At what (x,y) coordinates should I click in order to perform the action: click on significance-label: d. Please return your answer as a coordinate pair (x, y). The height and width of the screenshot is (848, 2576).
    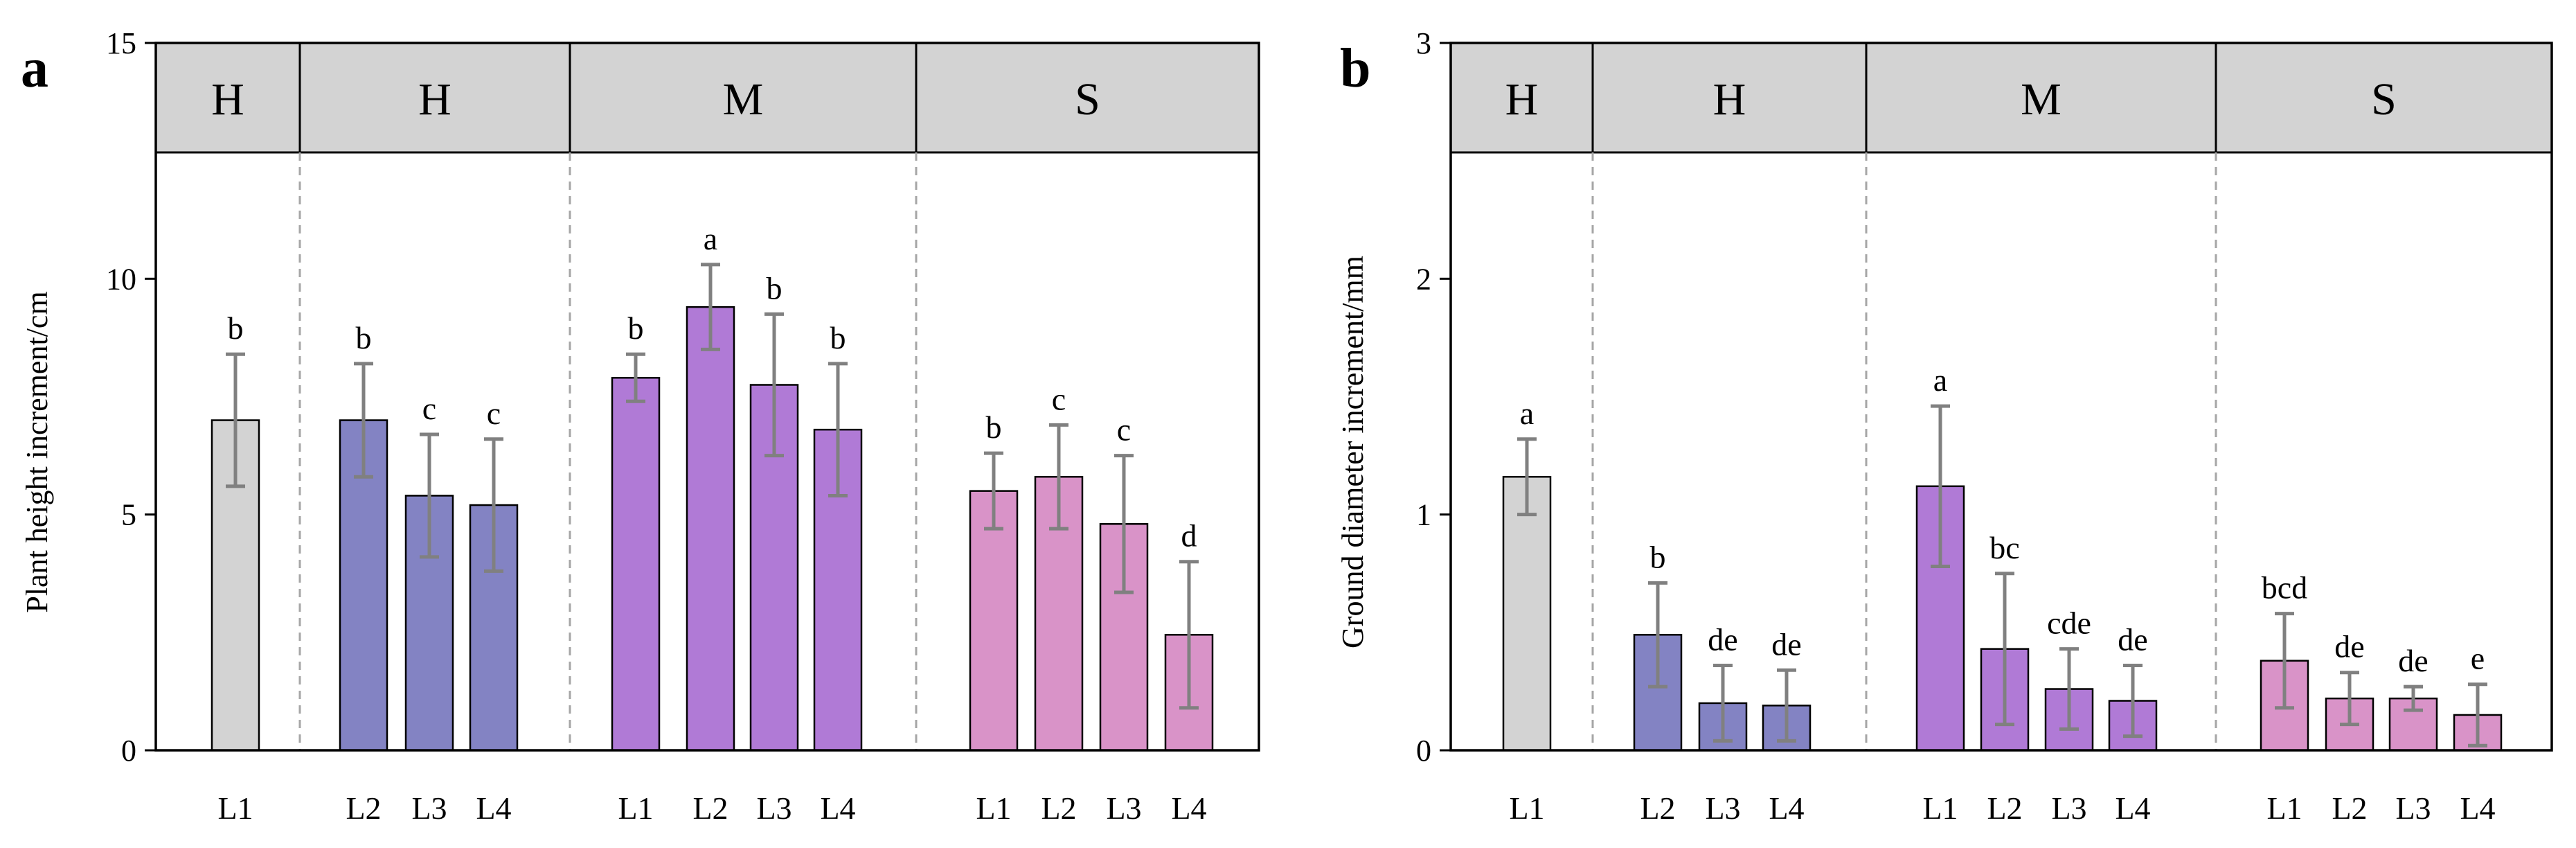
    Looking at the image, I should click on (1189, 536).